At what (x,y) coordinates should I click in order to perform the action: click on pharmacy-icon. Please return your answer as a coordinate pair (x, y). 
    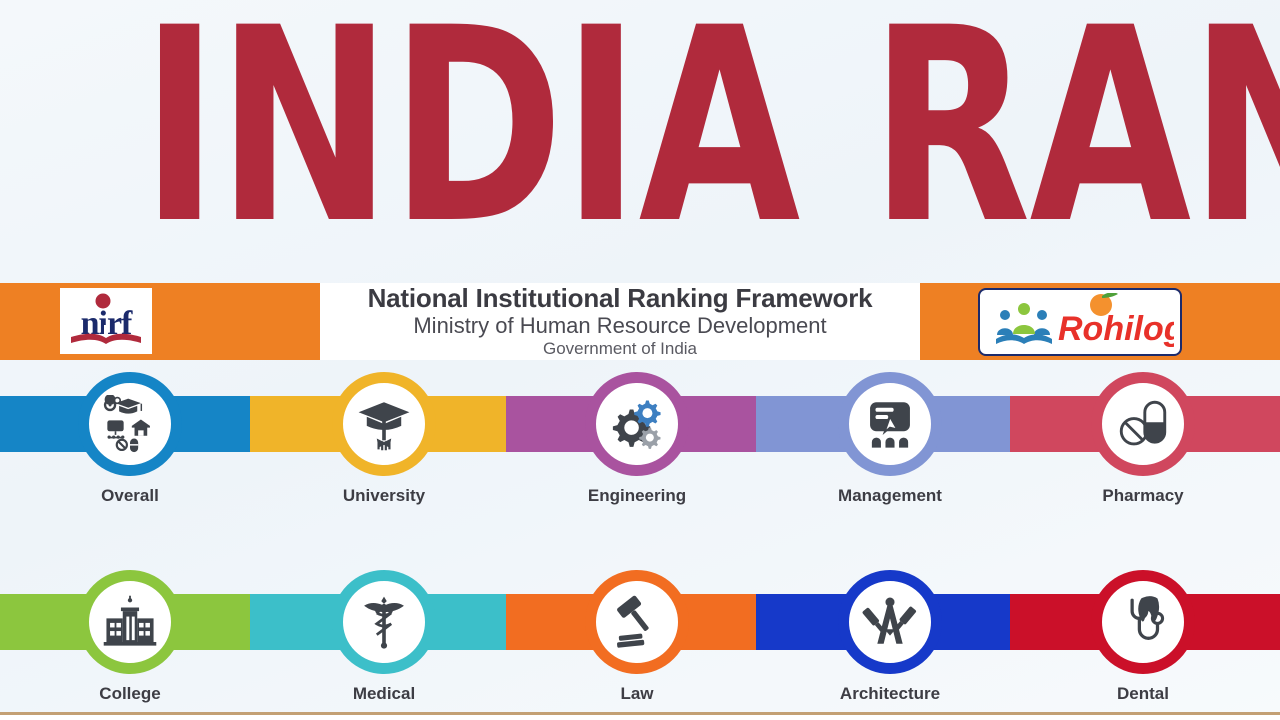
    Looking at the image, I should click on (1143, 424).